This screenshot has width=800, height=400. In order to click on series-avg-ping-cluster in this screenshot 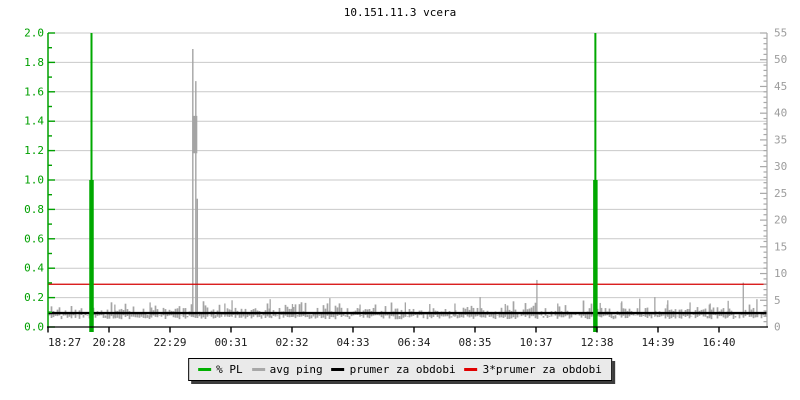, I will do `click(195, 183)`.